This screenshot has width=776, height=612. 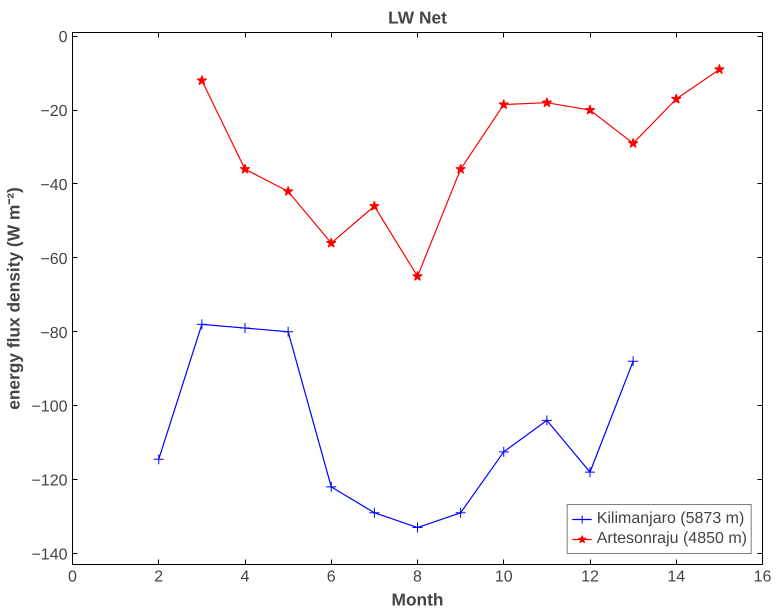 I want to click on x-tick-label: 10, so click(x=503, y=577).